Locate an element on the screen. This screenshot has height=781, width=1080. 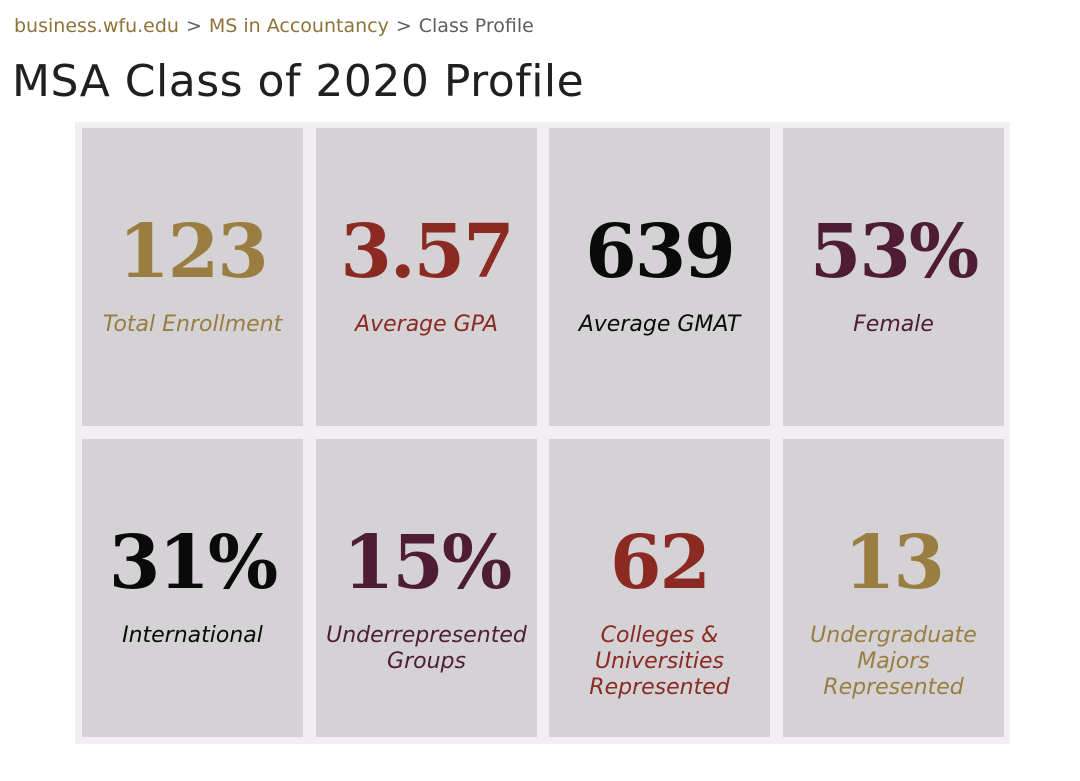
page-title: MSA Class of 2020 Profile is located at coordinates (298, 81).